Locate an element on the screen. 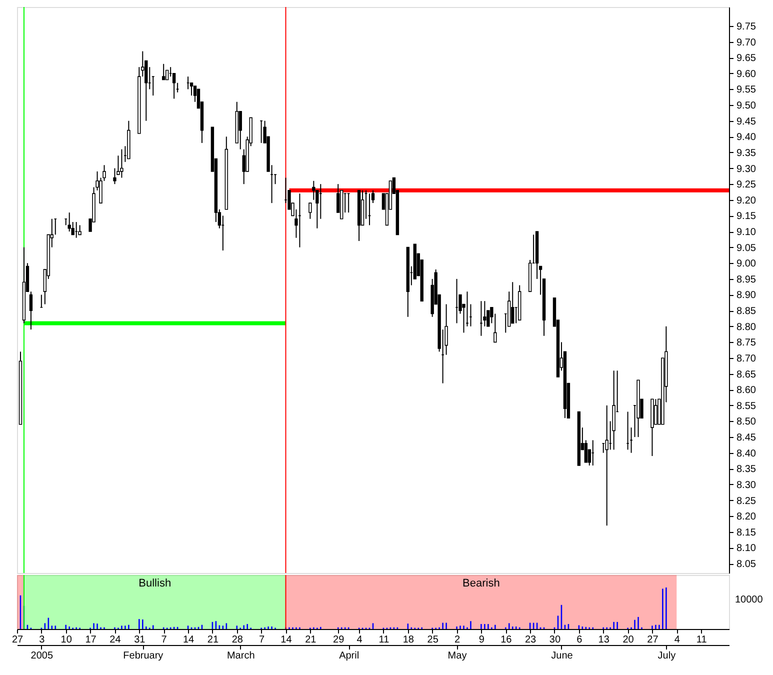  x-tick-label: 17 is located at coordinates (91, 640).